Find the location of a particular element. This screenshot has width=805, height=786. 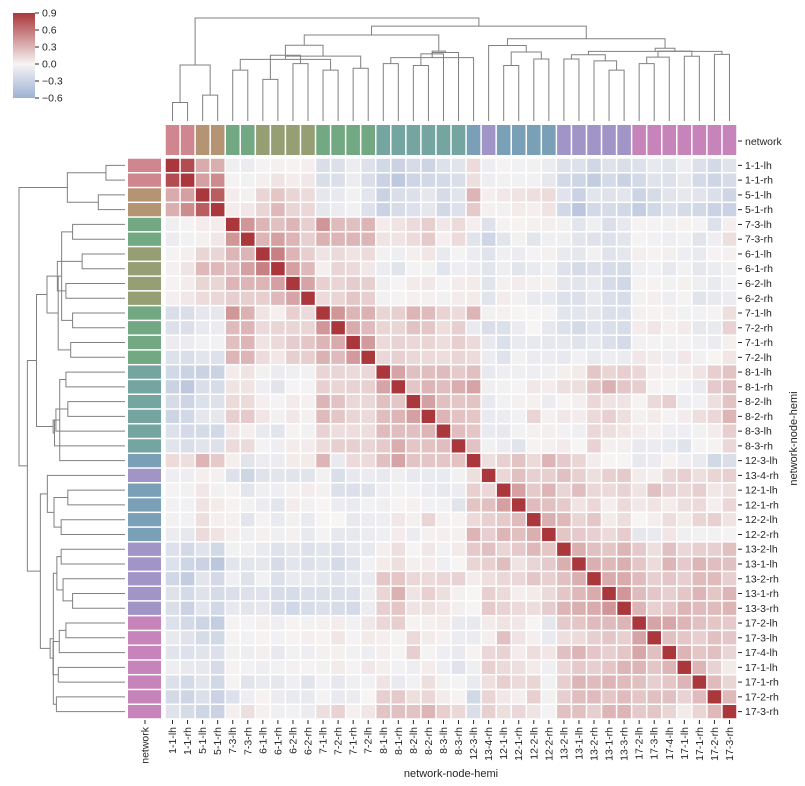

row-tick-label: 8-2-rh is located at coordinates (759, 417).